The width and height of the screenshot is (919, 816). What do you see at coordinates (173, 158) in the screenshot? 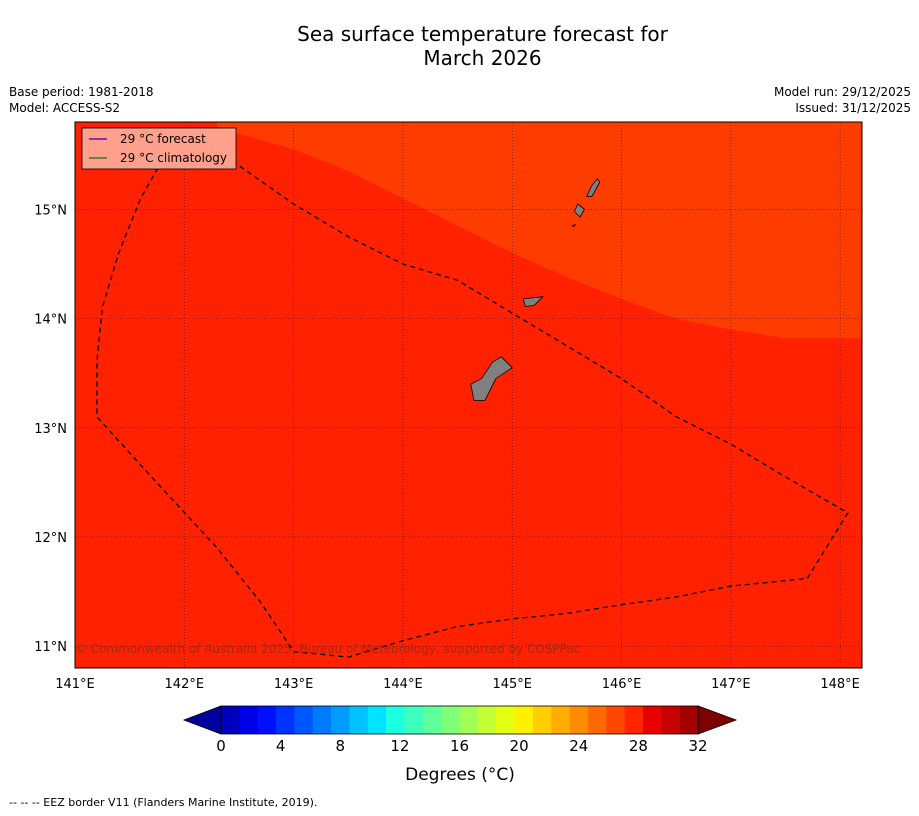
I see `legend-climatology-label: 29 °C climatology` at bounding box center [173, 158].